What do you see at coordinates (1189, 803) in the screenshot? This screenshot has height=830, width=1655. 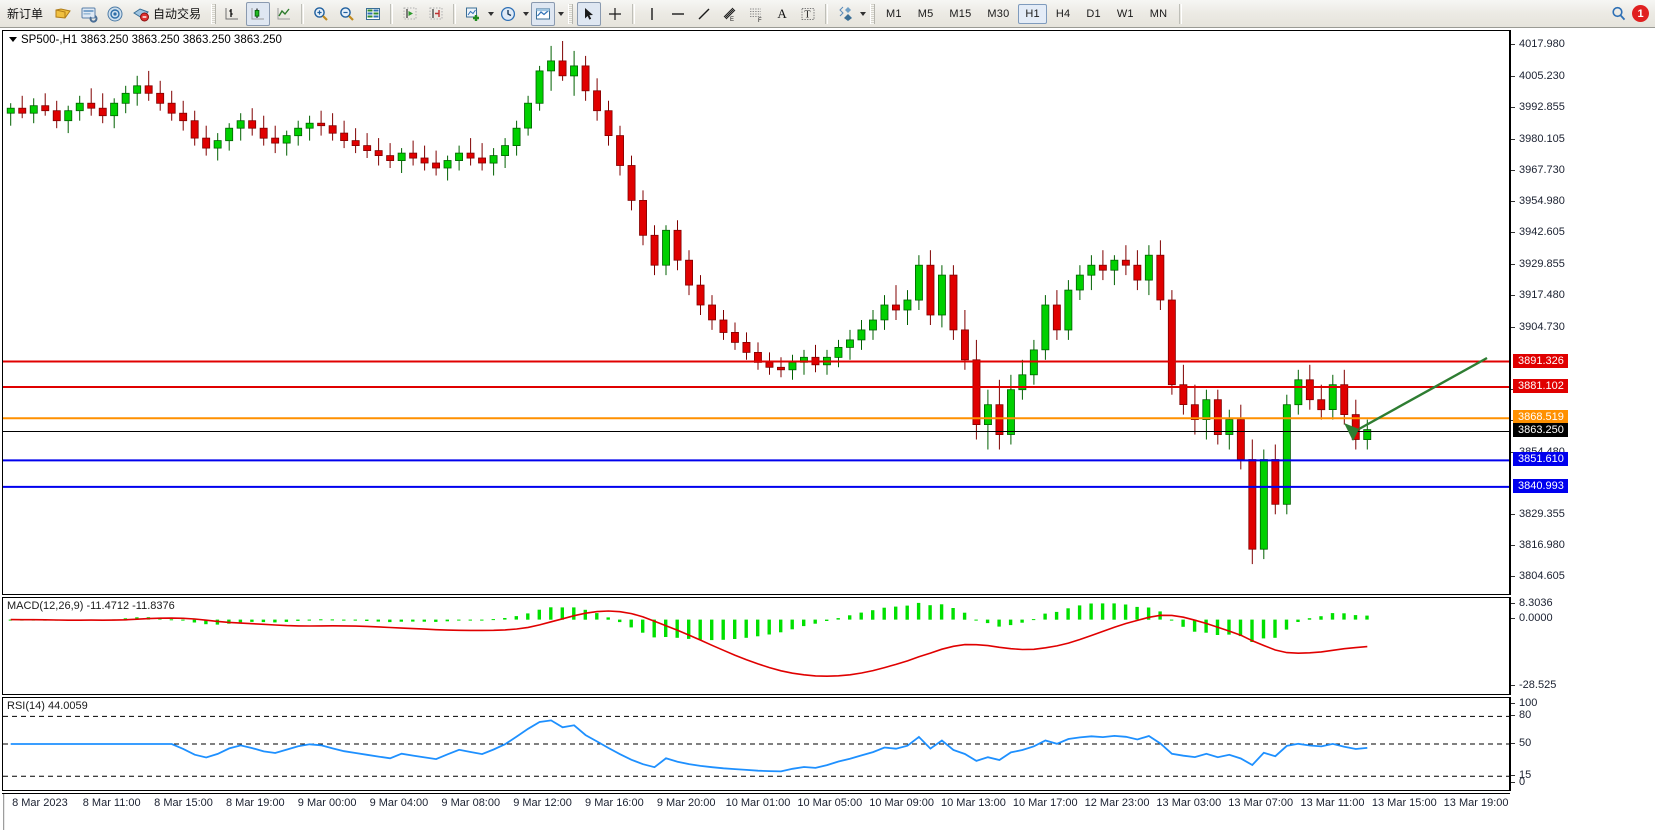 I see `time-axis-label: 13 Mar 03:00` at bounding box center [1189, 803].